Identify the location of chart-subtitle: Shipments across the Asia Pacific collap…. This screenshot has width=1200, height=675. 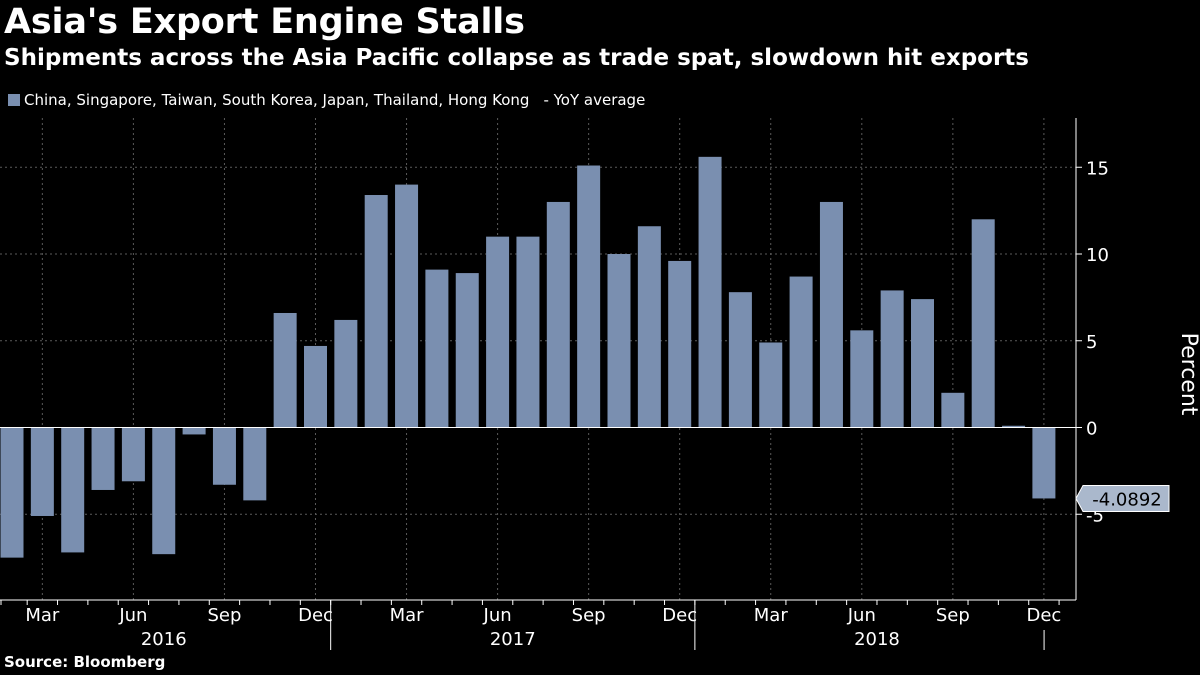
(516, 58).